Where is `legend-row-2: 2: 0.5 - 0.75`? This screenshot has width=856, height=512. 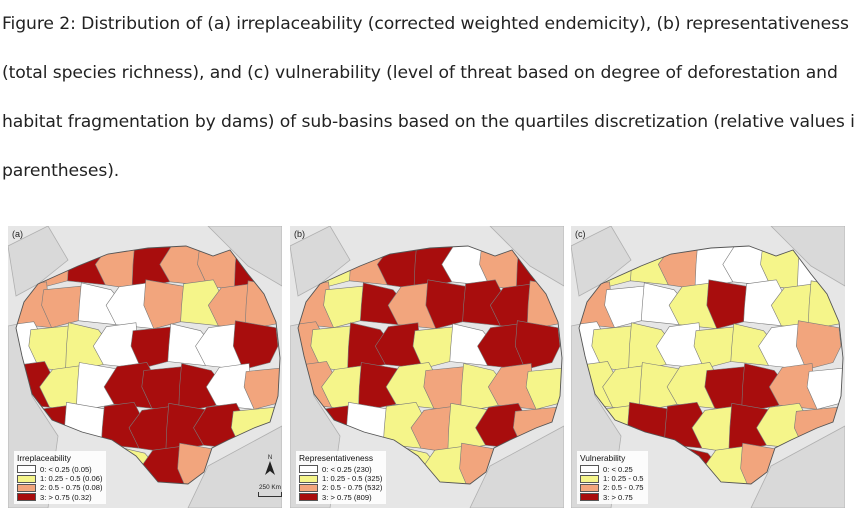
legend-row-2: 2: 0.5 - 0.75 is located at coordinates (612, 487).